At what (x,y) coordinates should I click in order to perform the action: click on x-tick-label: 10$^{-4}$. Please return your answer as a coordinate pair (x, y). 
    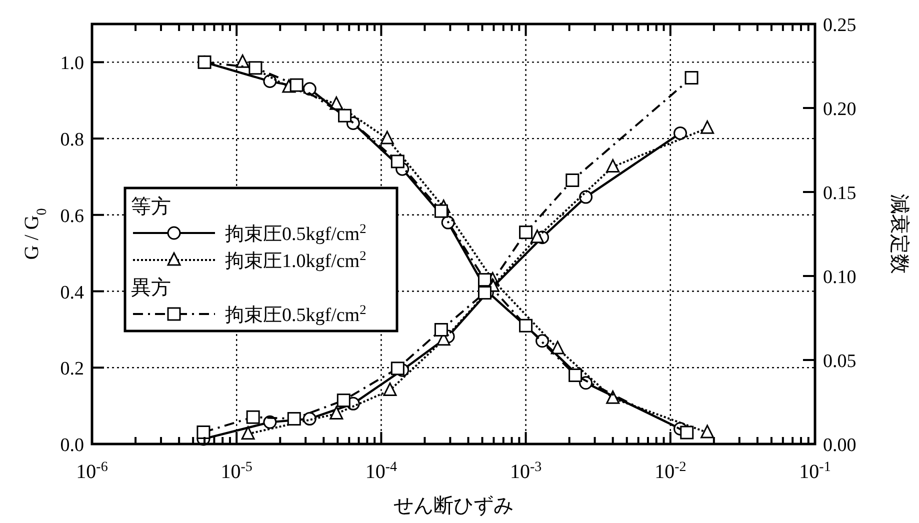
    Looking at the image, I should click on (381, 471).